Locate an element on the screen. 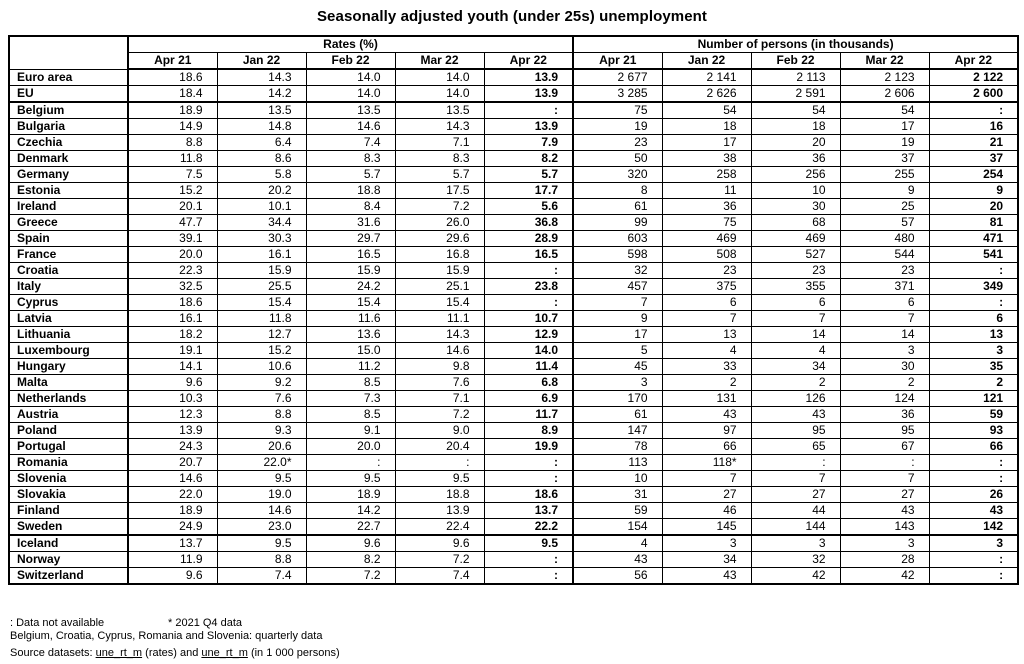 The width and height of the screenshot is (1024, 664). rate-cell: 14.8 is located at coordinates (261, 126).